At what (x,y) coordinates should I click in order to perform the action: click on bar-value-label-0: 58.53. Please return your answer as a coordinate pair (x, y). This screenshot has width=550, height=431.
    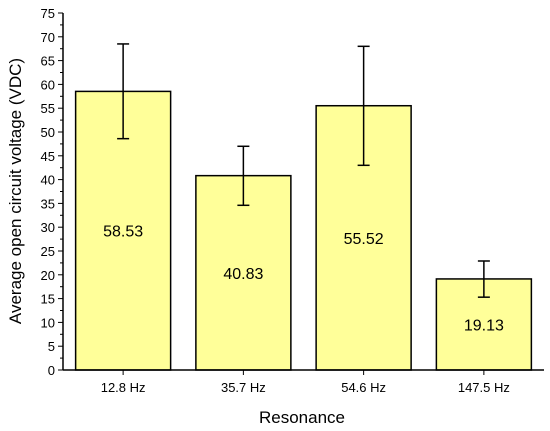
    Looking at the image, I should click on (123, 232).